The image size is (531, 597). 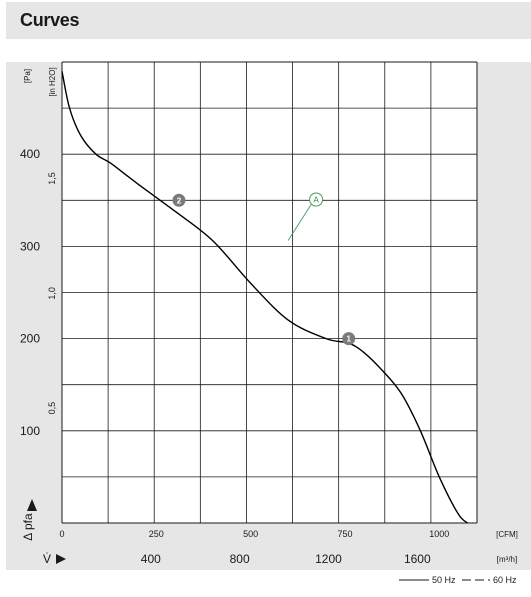 What do you see at coordinates (286, 559) in the screenshot?
I see `x-tick-labels-secondary: 400 800 1200 1600` at bounding box center [286, 559].